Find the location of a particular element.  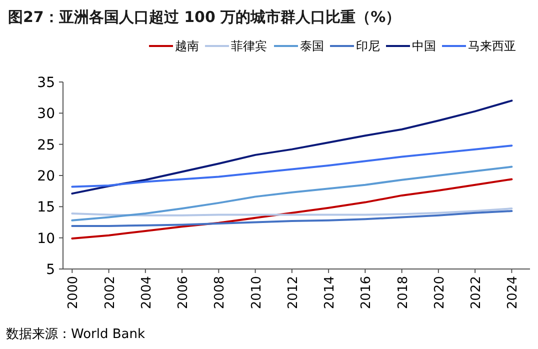

y-tick-label: 30 is located at coordinates (46, 114).